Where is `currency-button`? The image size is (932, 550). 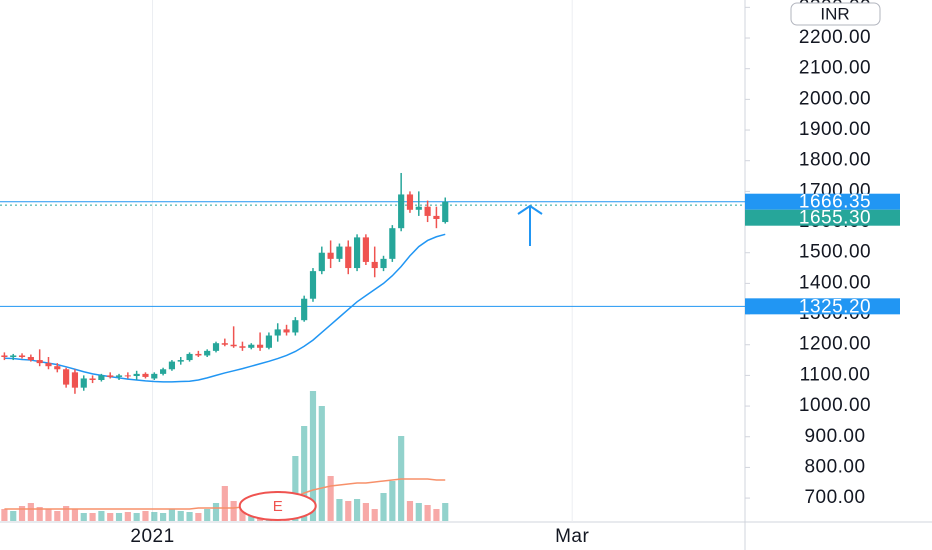
currency-button is located at coordinates (835, 14).